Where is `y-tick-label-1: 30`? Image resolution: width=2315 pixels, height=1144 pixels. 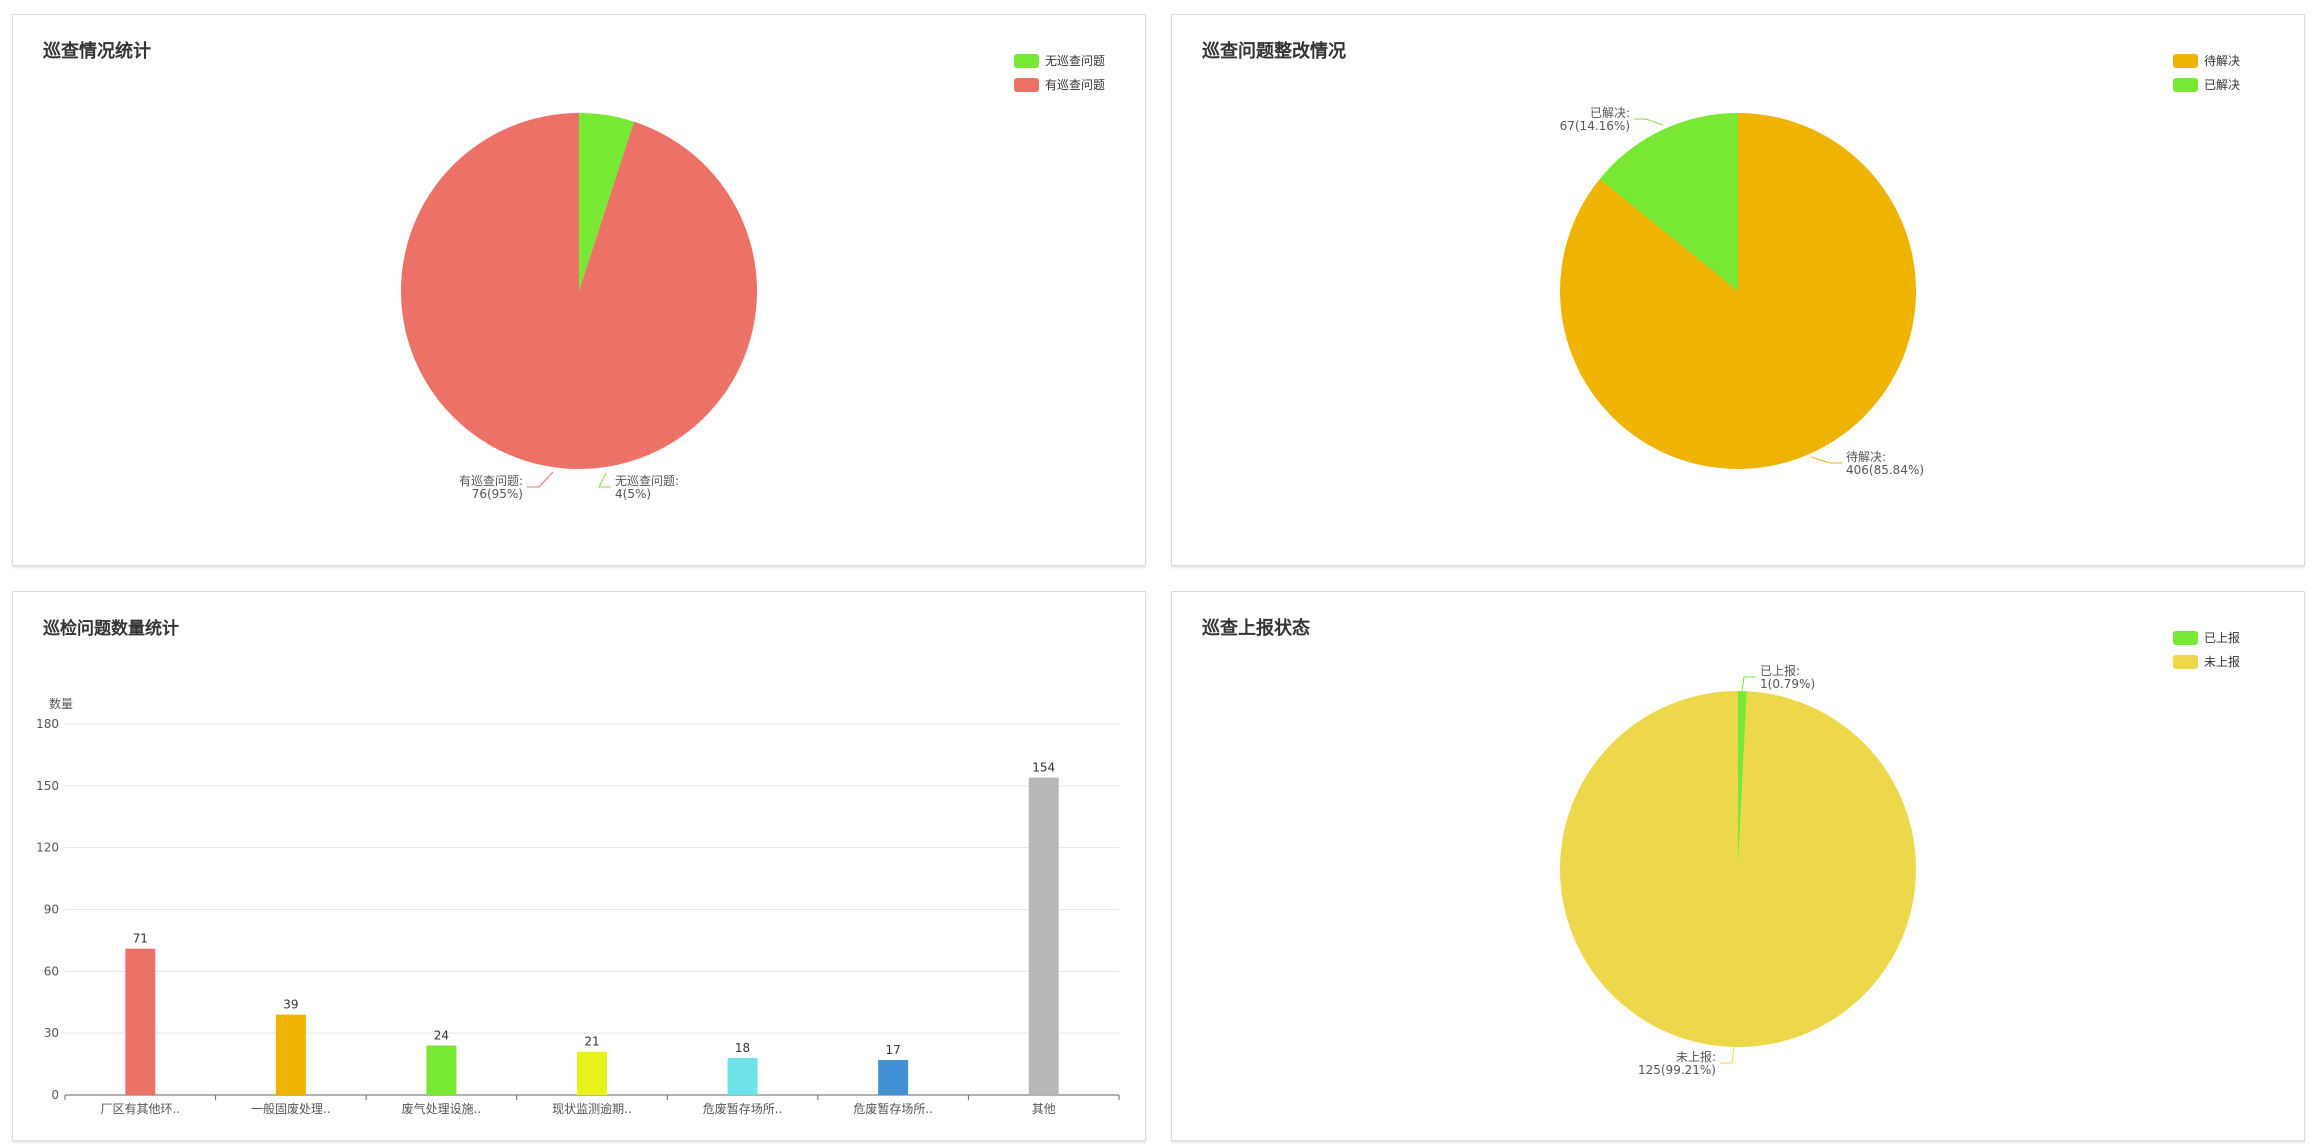
y-tick-label-1: 30 is located at coordinates (51, 1033).